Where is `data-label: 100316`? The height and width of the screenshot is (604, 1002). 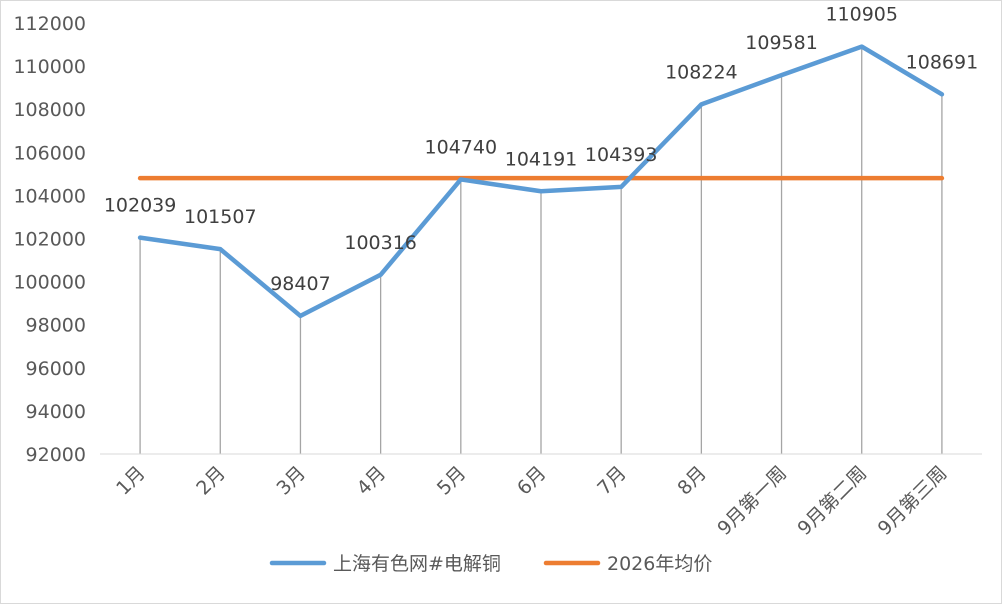 data-label: 100316 is located at coordinates (380, 243).